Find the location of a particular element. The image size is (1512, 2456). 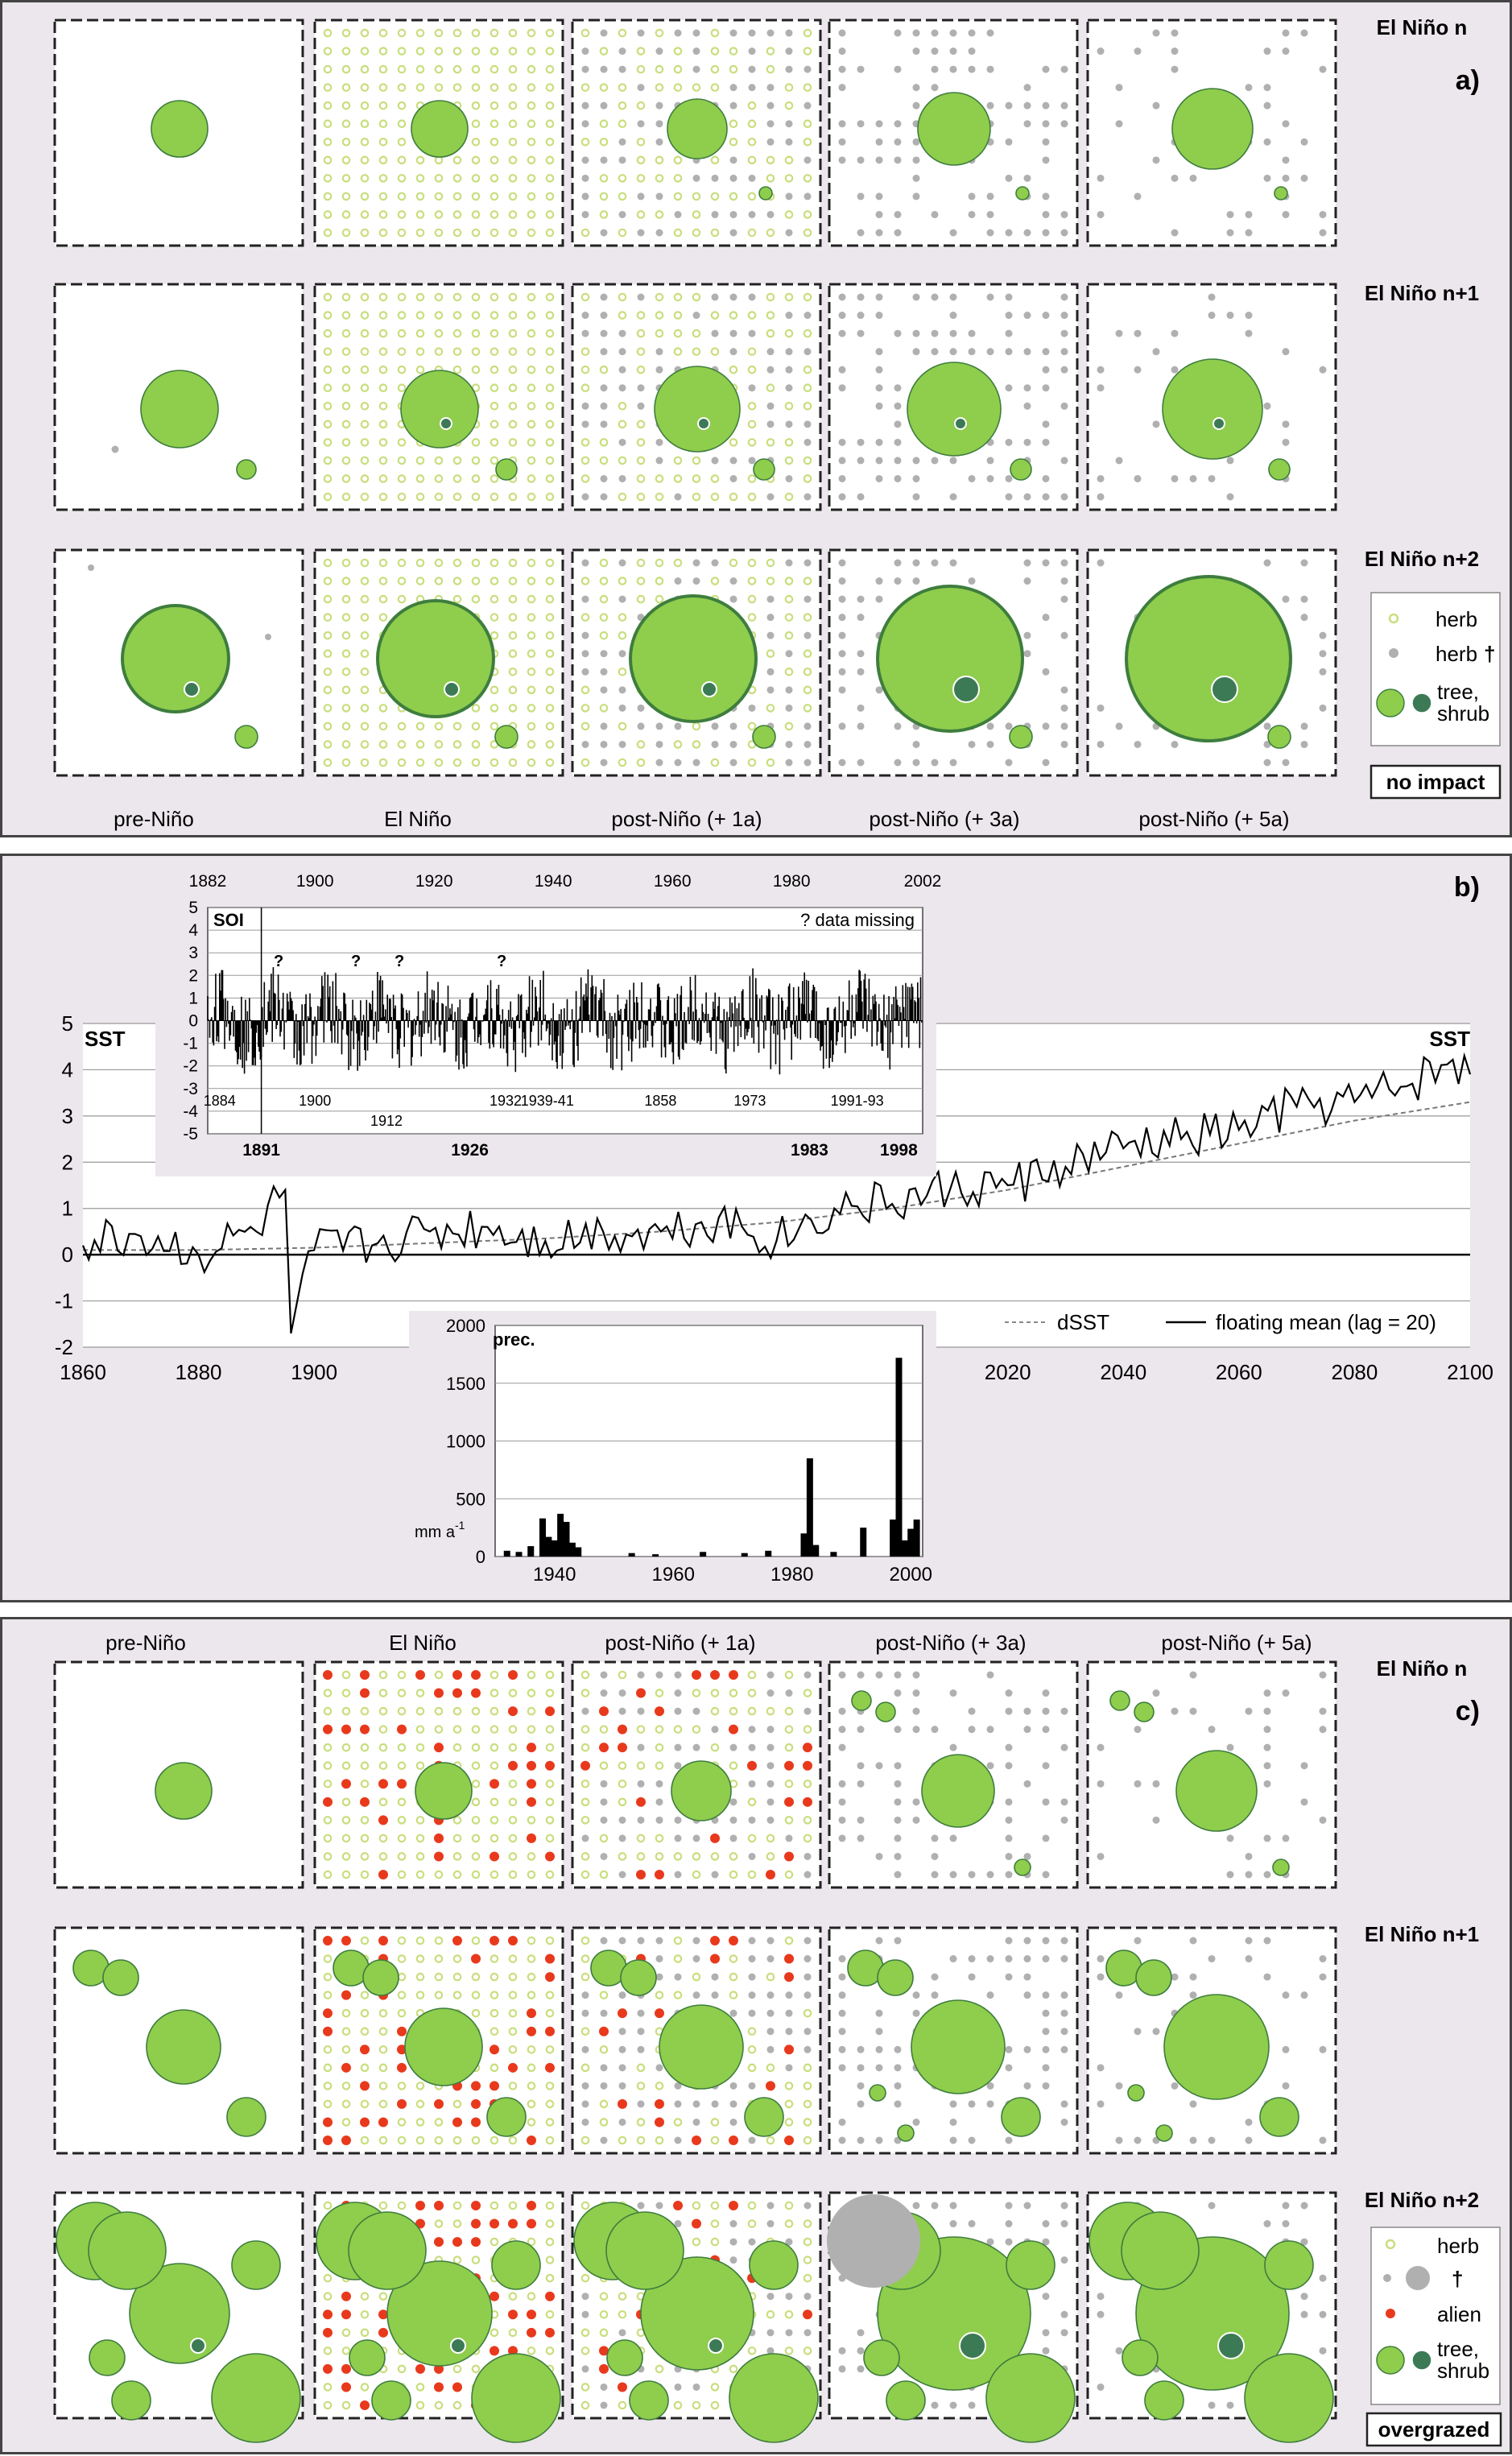

sst-x-tick-label: 1880 is located at coordinates (199, 1372).